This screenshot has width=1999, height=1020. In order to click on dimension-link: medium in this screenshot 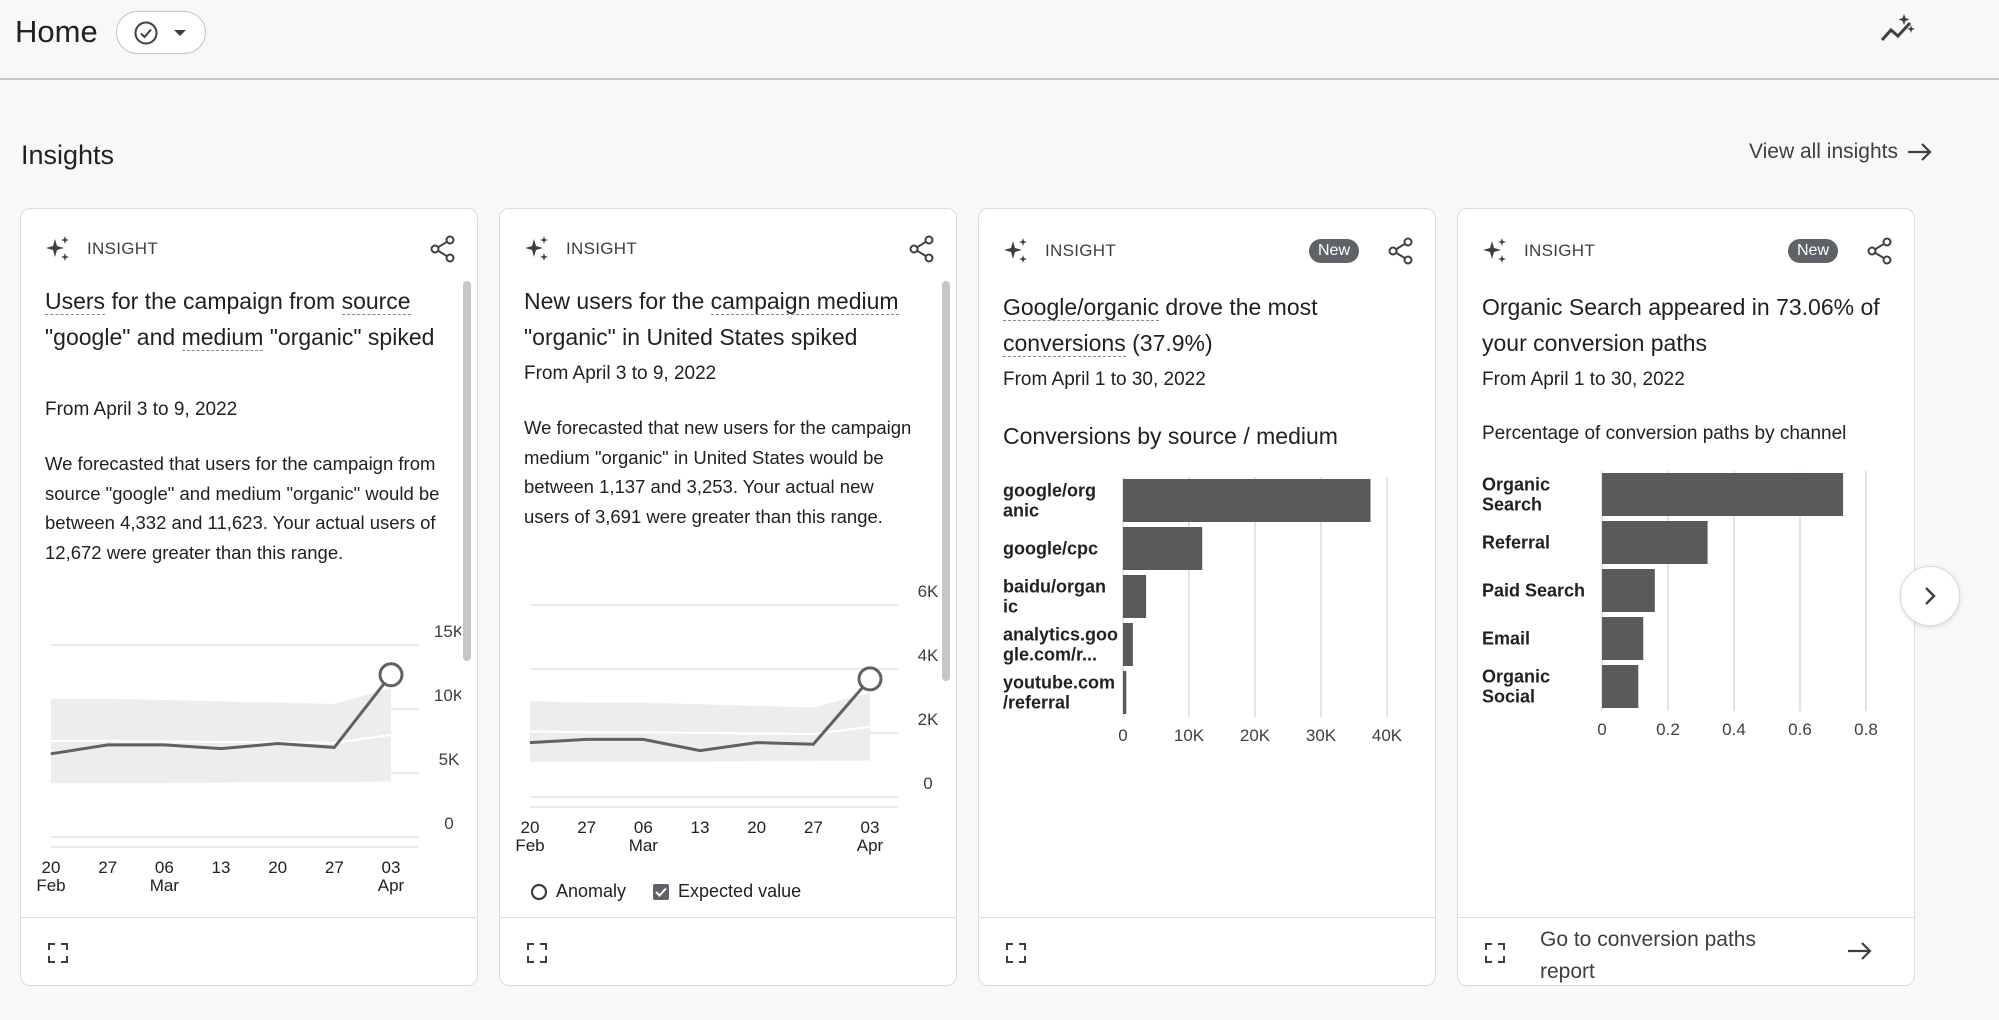, I will do `click(222, 337)`.